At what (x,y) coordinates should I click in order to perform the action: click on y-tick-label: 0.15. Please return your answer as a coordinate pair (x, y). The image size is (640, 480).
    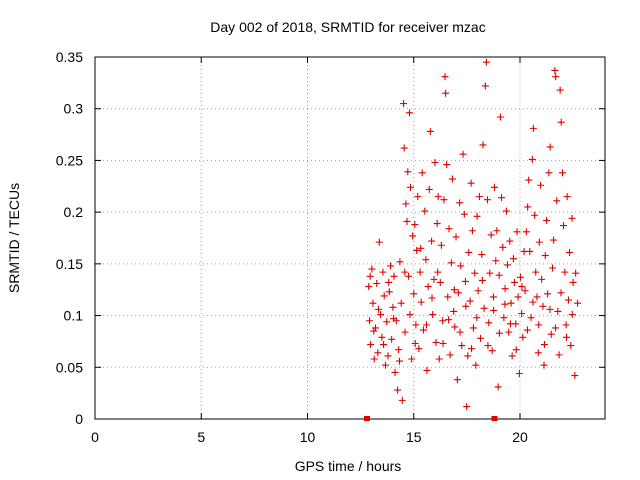
    Looking at the image, I should click on (69, 264).